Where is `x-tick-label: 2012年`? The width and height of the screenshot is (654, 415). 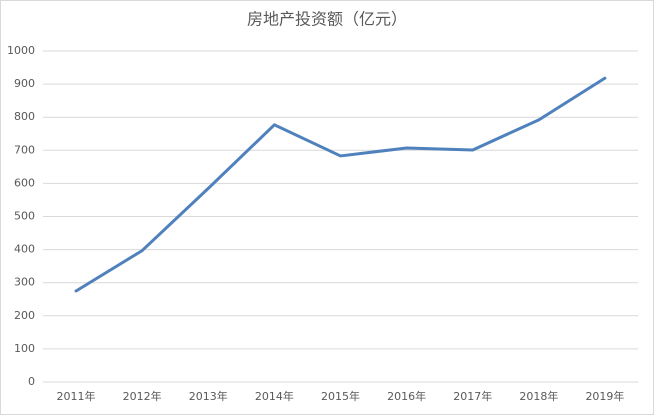
x-tick-label: 2012年 is located at coordinates (142, 396).